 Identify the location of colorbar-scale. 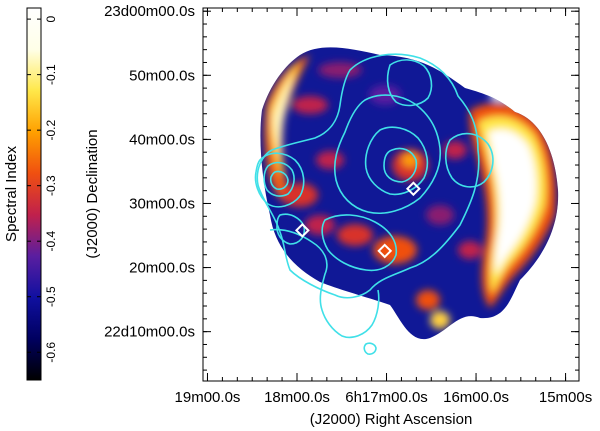
(34, 194).